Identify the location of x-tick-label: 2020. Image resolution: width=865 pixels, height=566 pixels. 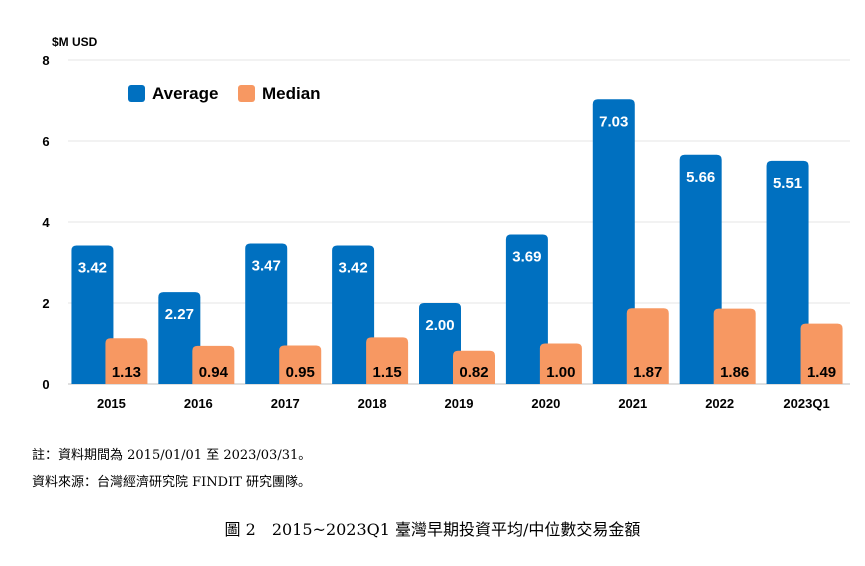
(545, 403).